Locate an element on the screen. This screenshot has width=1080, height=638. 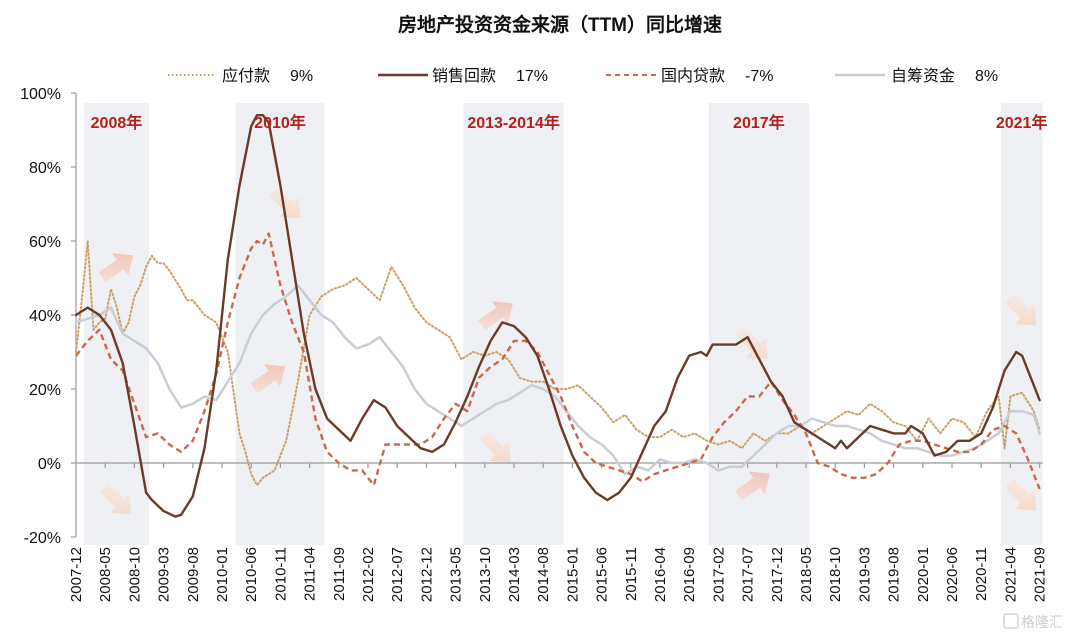
x-tick-label: 2008-10 is located at coordinates (134, 574).